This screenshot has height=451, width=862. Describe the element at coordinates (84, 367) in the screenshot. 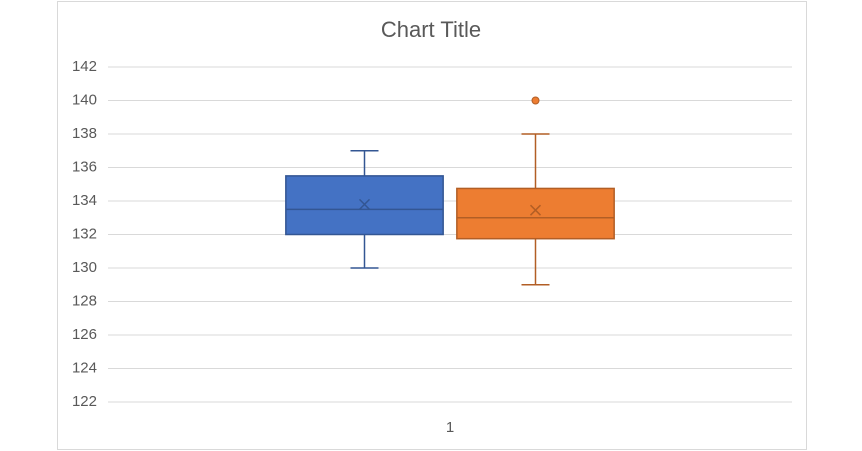

I see `y-tick-label: 124` at that location.